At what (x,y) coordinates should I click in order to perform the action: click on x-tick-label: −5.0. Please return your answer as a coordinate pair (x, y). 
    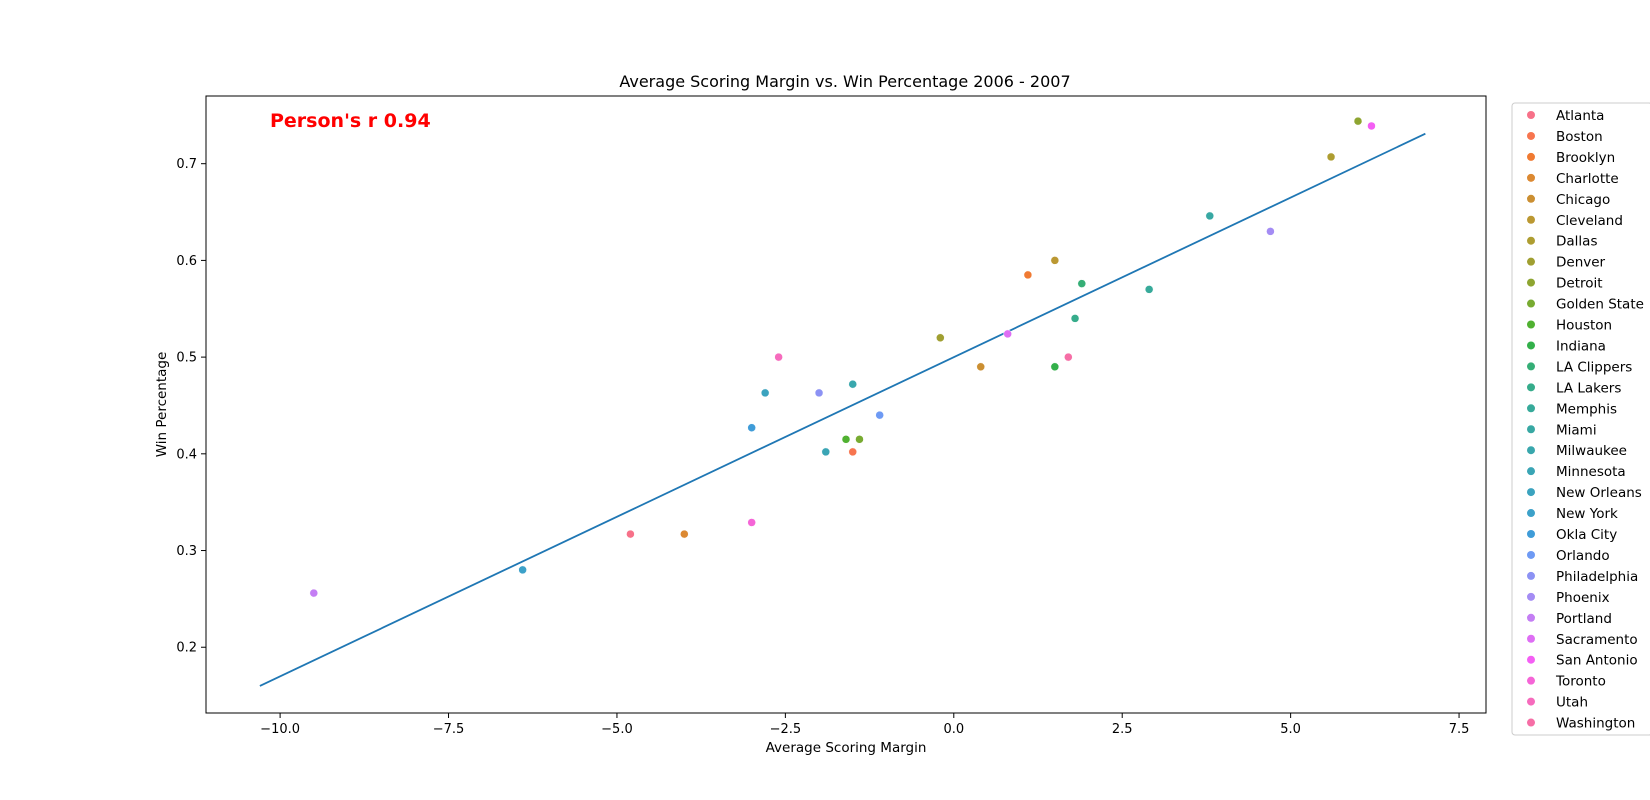
    Looking at the image, I should click on (617, 729).